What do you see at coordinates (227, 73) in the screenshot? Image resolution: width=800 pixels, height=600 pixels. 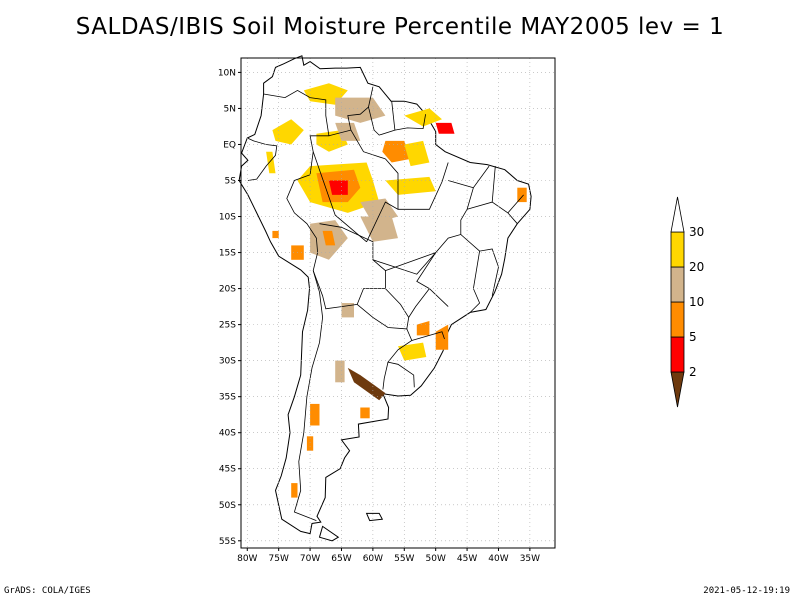 I see `lat-tick-label: 10N` at bounding box center [227, 73].